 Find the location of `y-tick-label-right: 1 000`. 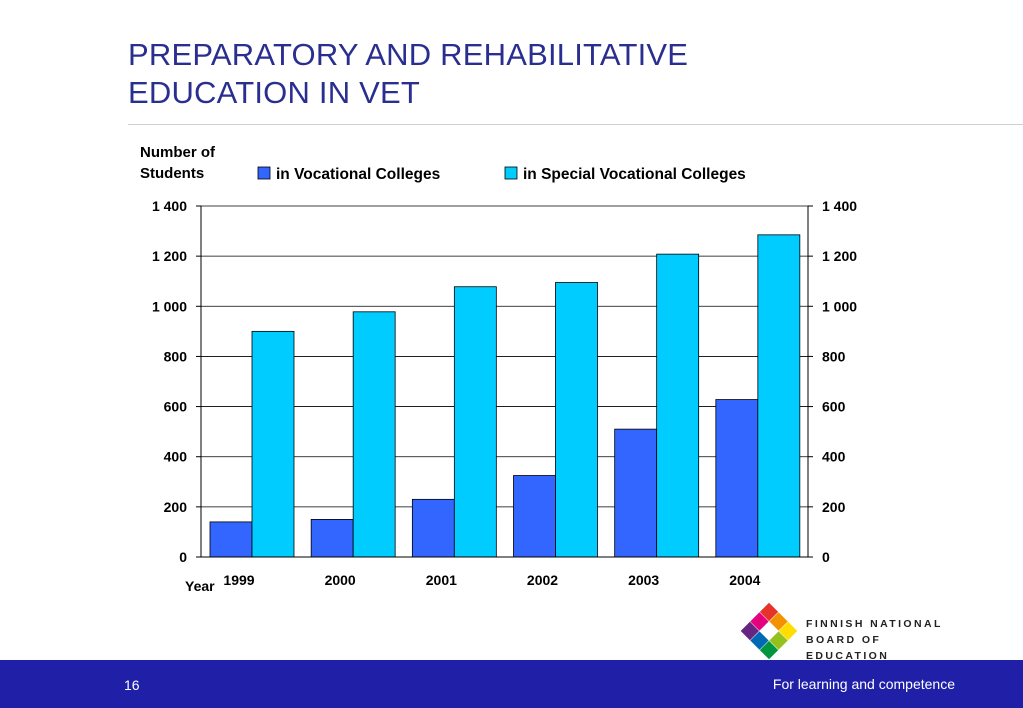

y-tick-label-right: 1 000 is located at coordinates (839, 306).